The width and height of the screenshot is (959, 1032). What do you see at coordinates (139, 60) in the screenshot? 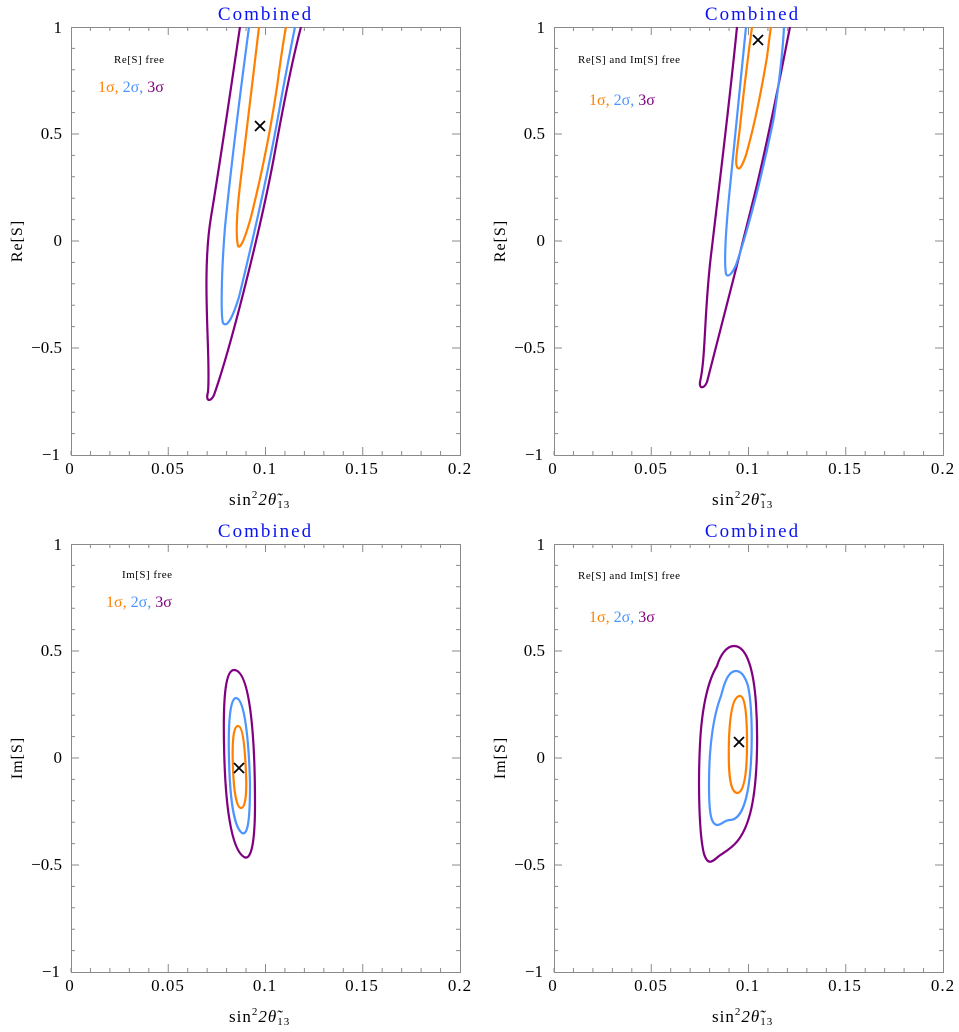
I see `annotation-text: Re[S] free` at bounding box center [139, 60].